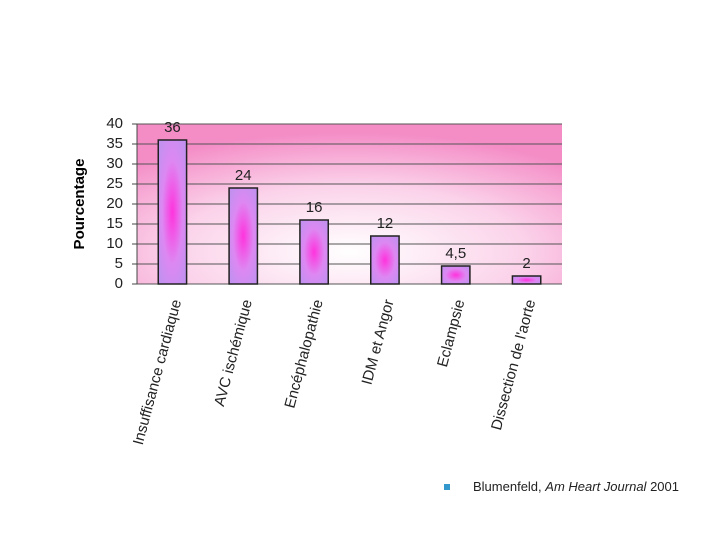 This screenshot has width=720, height=545. Describe the element at coordinates (114, 123) in the screenshot. I see `y-tick-label: 40` at that location.